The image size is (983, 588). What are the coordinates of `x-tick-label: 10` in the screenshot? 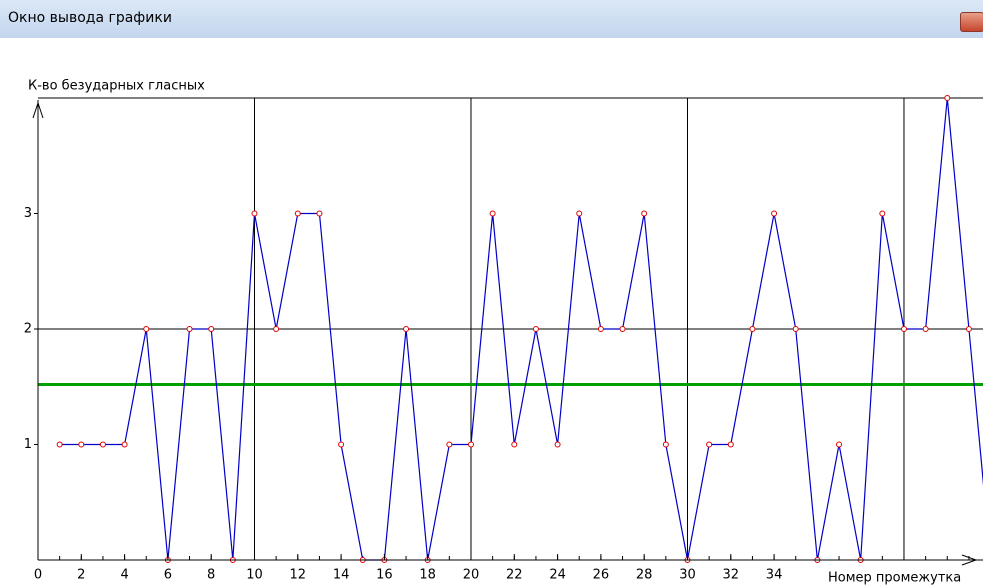 It's located at (254, 575).